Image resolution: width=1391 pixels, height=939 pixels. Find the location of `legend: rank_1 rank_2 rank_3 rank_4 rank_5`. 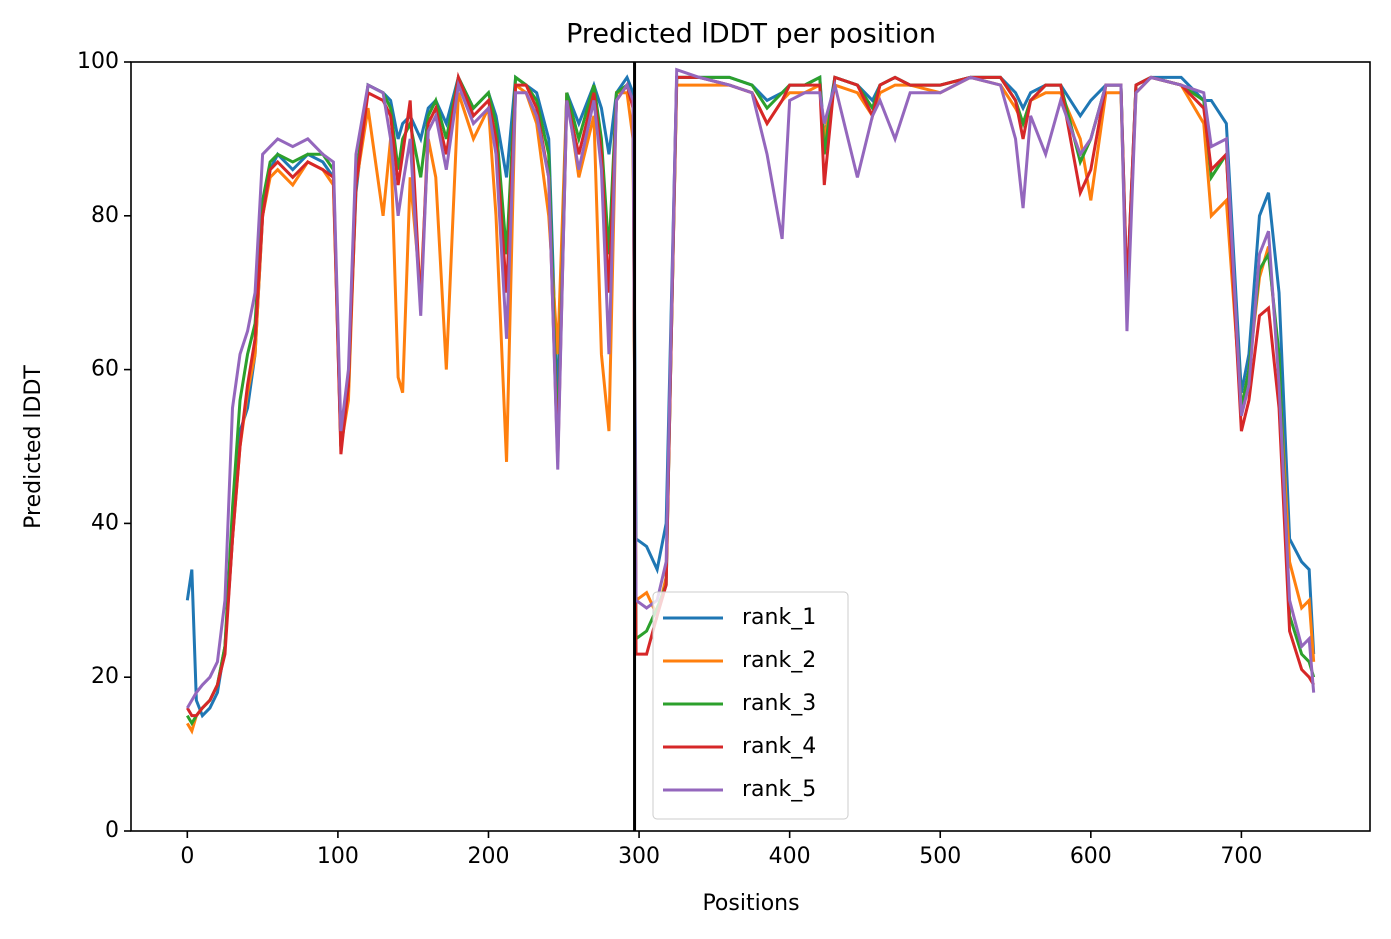

legend: rank_1 rank_2 rank_3 rank_4 rank_5 is located at coordinates (750, 705).